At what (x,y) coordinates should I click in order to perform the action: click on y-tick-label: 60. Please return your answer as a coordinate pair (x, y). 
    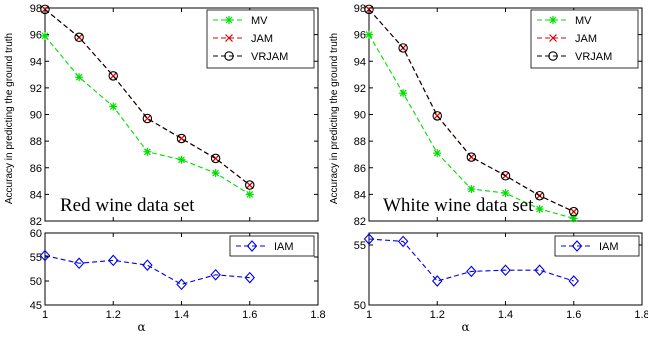
    Looking at the image, I should click on (36, 234).